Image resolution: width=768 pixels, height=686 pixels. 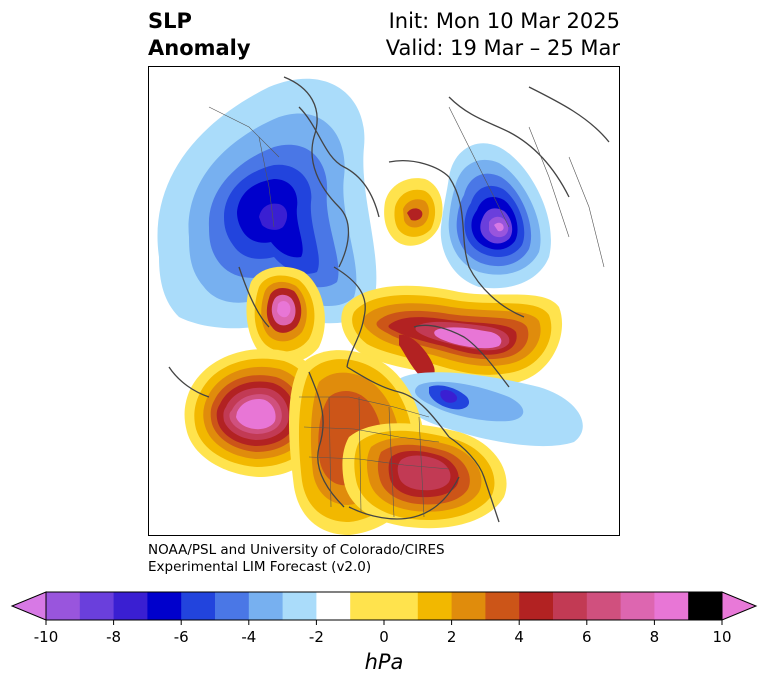 What do you see at coordinates (384, 637) in the screenshot?
I see `colorbar-tick-label: 0` at bounding box center [384, 637].